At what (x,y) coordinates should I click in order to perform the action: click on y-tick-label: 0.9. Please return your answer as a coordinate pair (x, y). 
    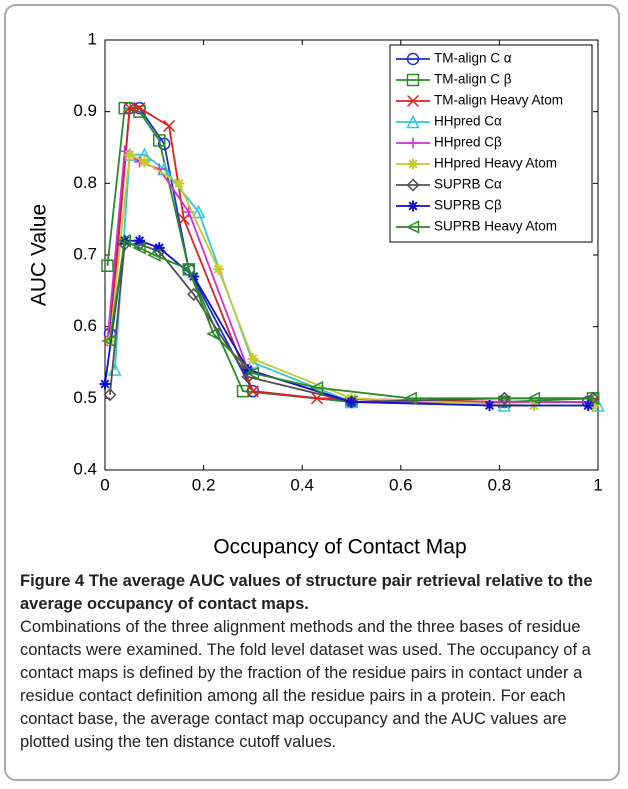
    Looking at the image, I should click on (85, 110).